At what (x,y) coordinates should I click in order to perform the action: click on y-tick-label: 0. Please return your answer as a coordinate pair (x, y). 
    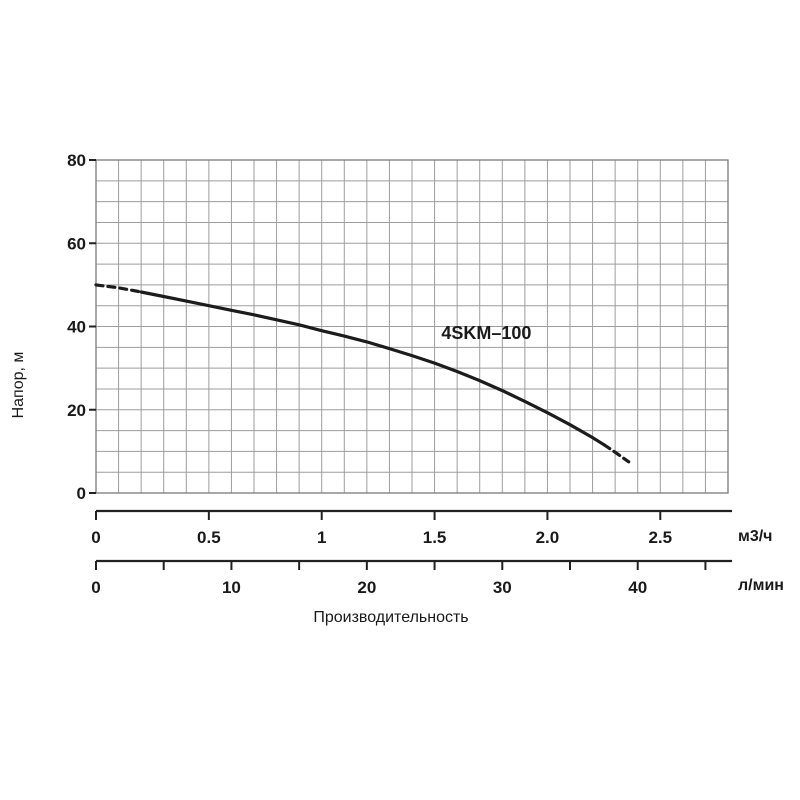
    Looking at the image, I should click on (81, 493).